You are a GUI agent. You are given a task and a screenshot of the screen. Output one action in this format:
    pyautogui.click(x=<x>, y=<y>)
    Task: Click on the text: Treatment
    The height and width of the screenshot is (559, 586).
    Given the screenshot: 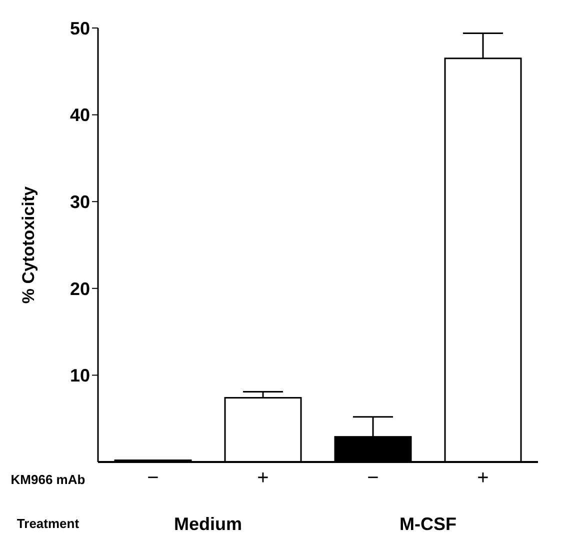 What is the action you would take?
    pyautogui.click(x=48, y=523)
    